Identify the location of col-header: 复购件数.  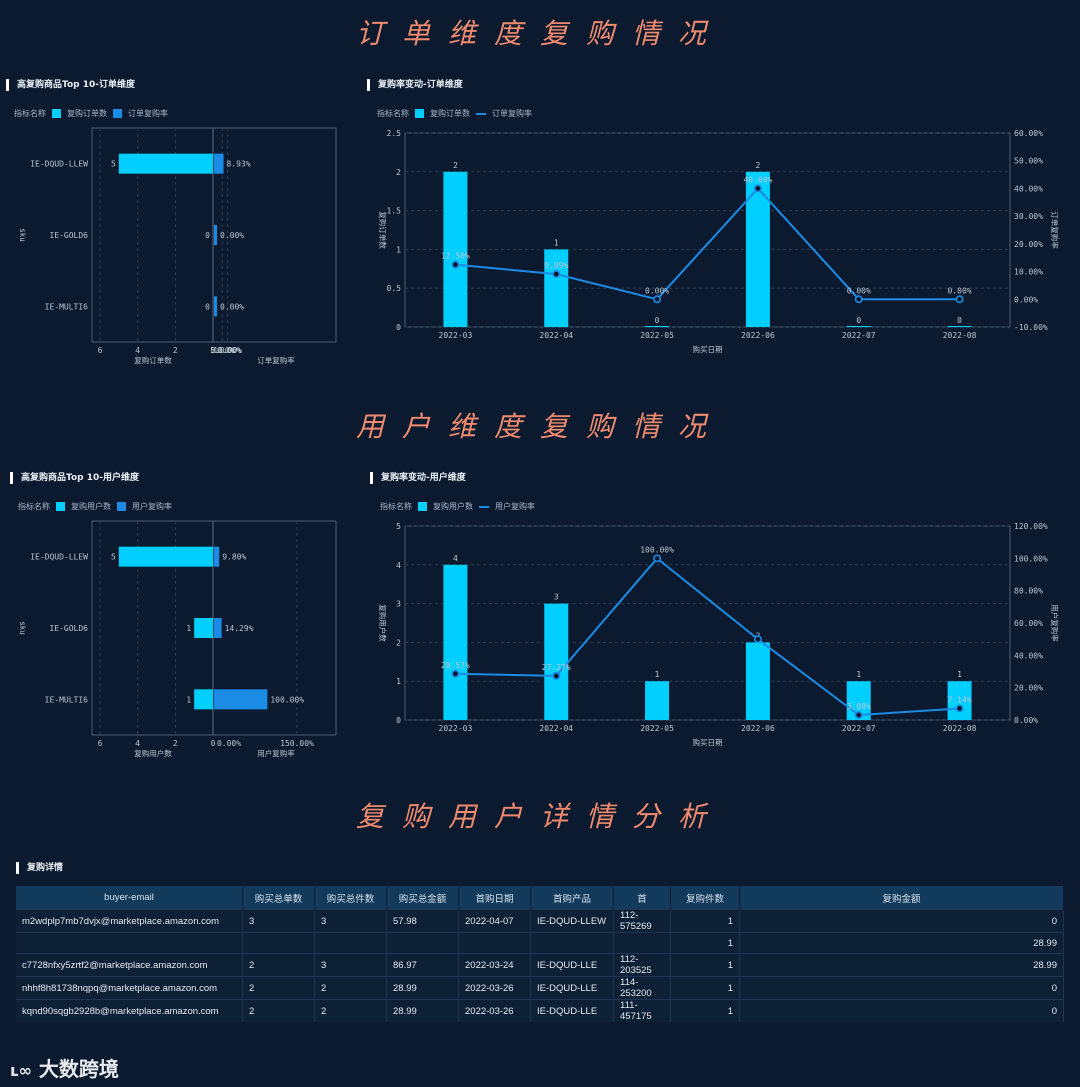
(705, 898).